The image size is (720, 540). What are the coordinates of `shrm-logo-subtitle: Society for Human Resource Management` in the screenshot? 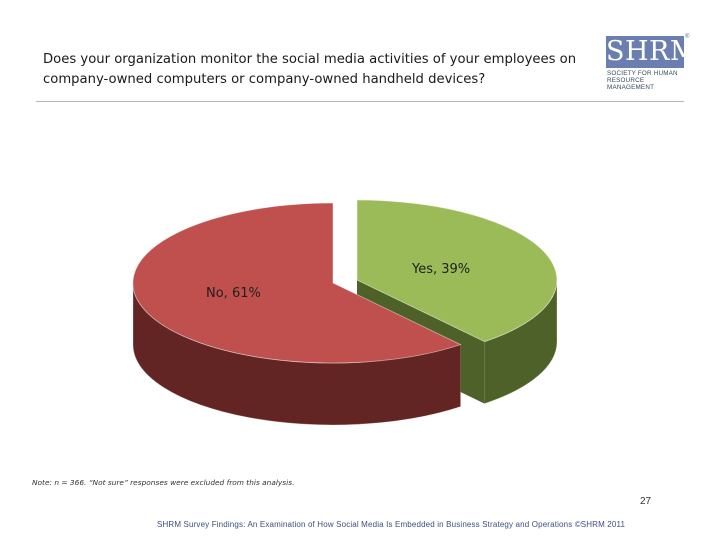 It's located at (648, 80).